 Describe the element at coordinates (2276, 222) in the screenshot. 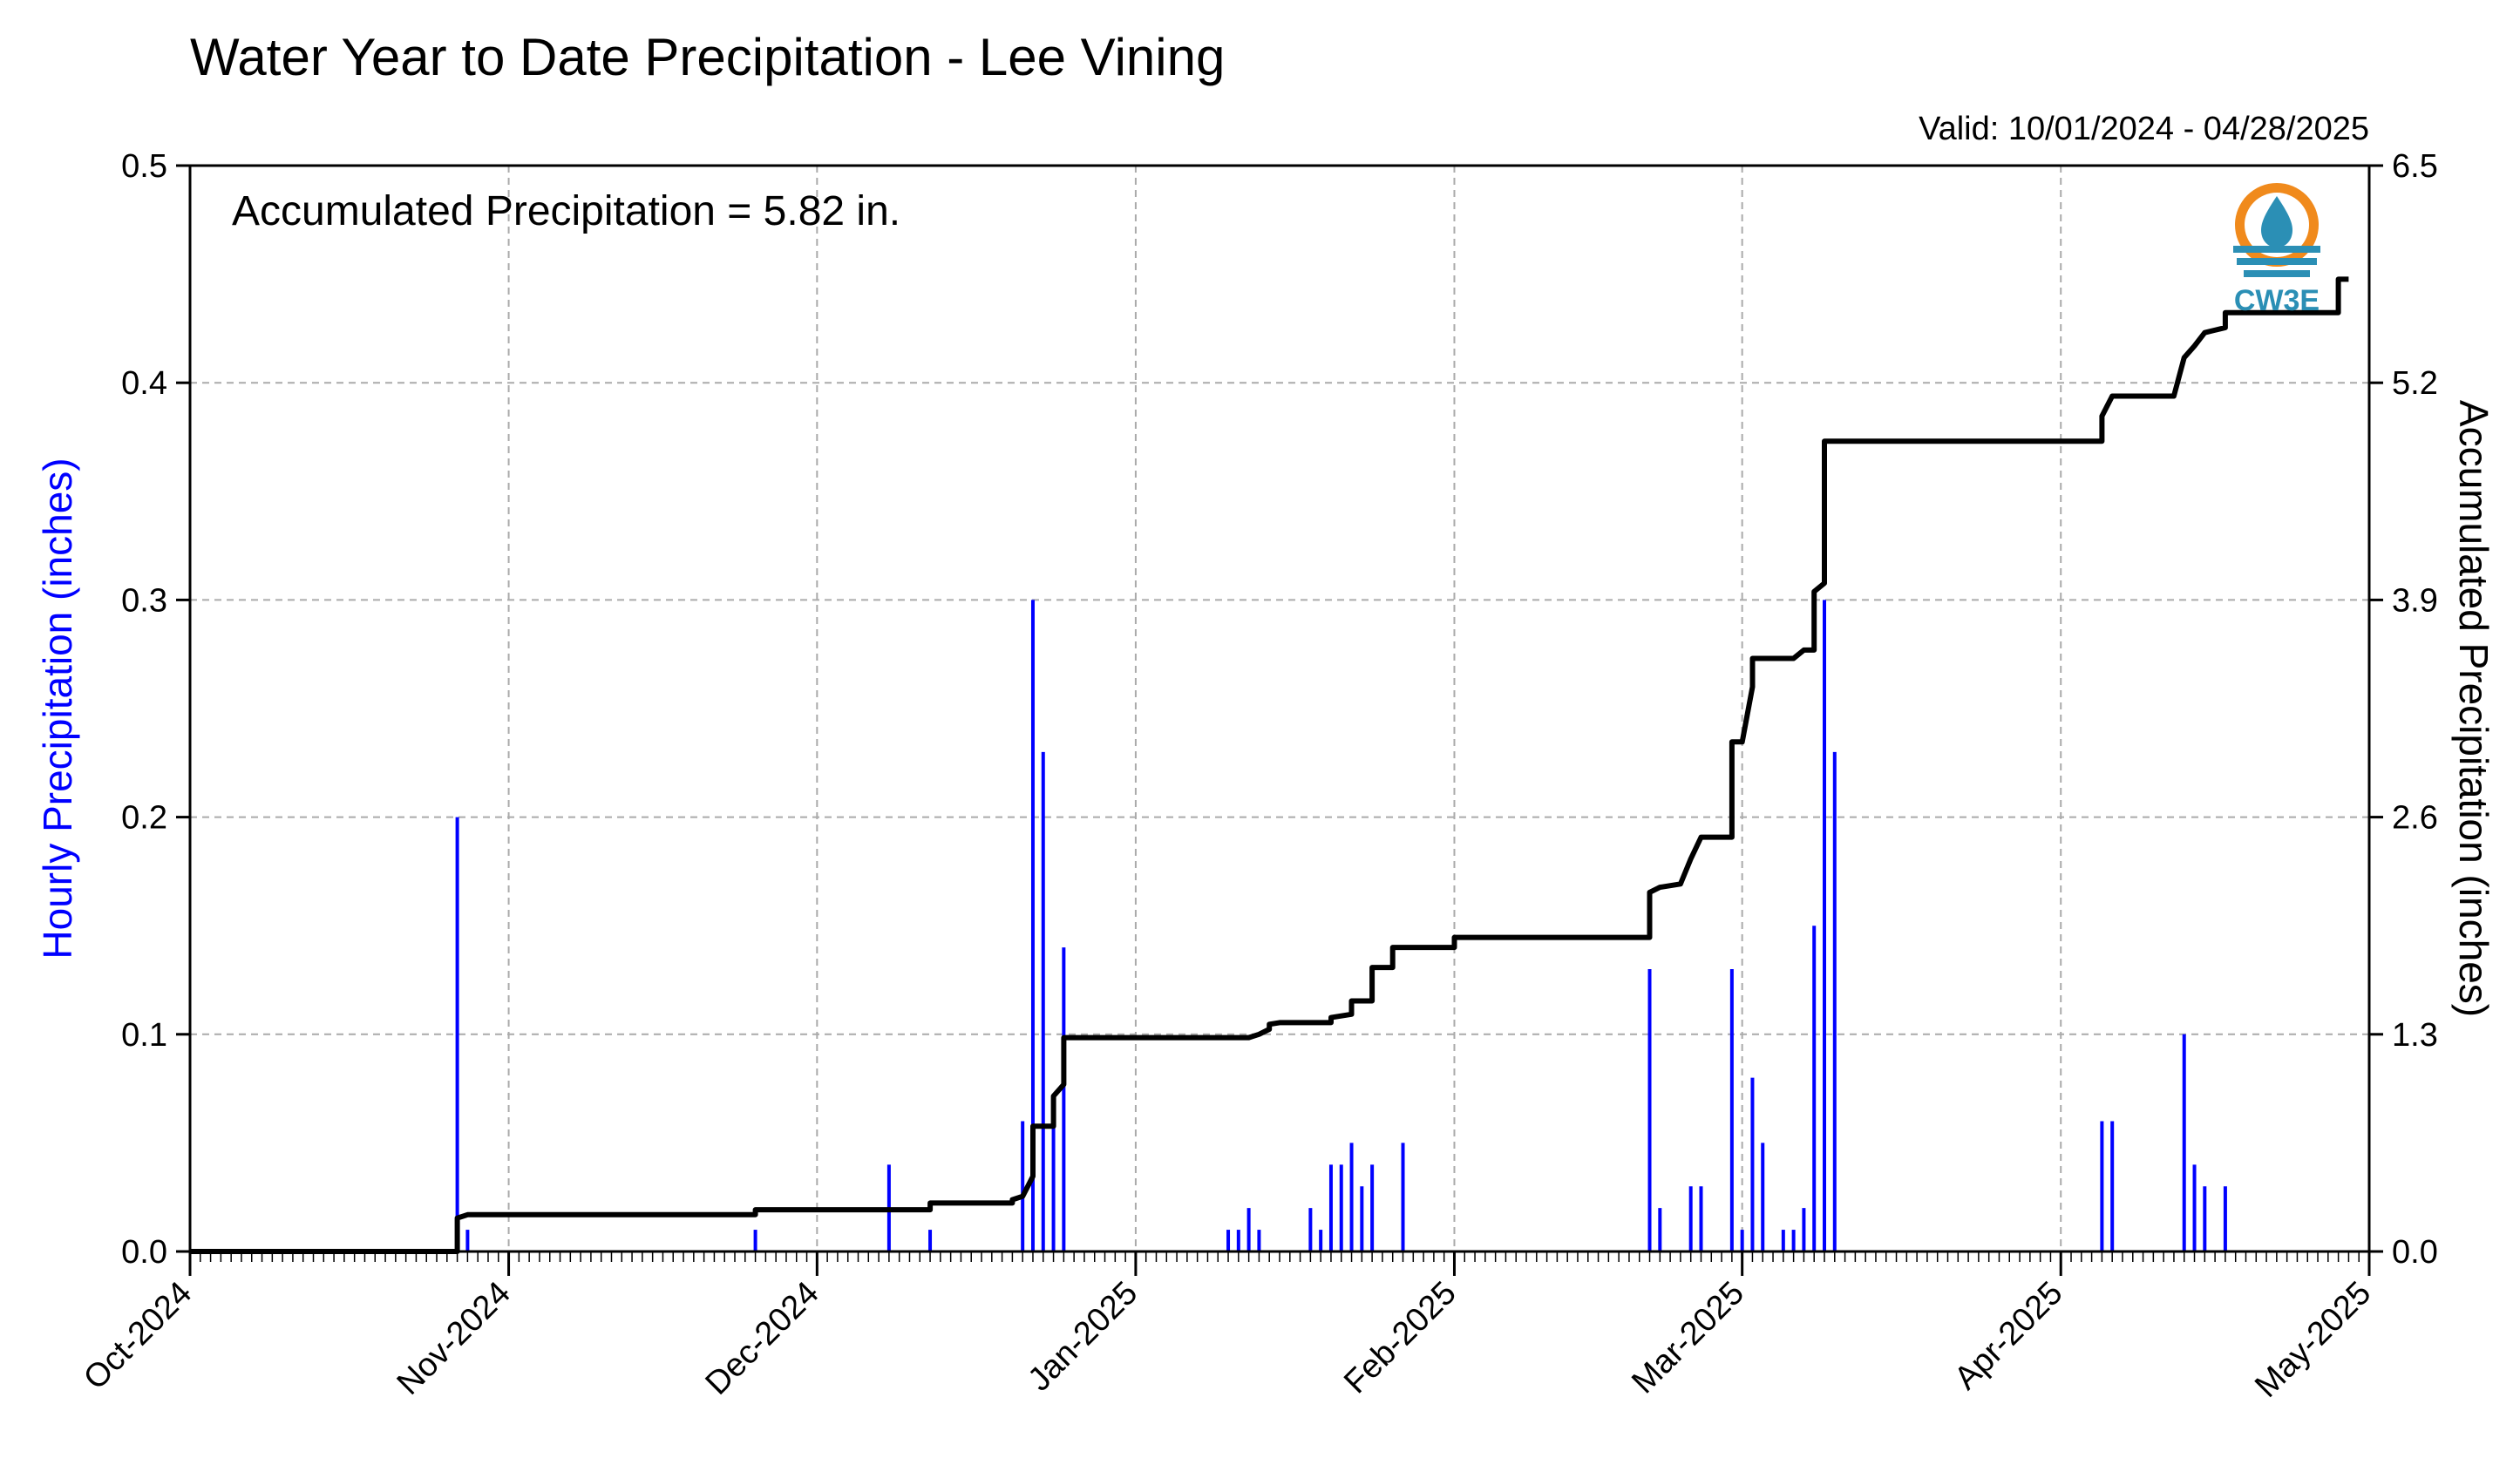

I see `logo-water-drop-icon` at that location.